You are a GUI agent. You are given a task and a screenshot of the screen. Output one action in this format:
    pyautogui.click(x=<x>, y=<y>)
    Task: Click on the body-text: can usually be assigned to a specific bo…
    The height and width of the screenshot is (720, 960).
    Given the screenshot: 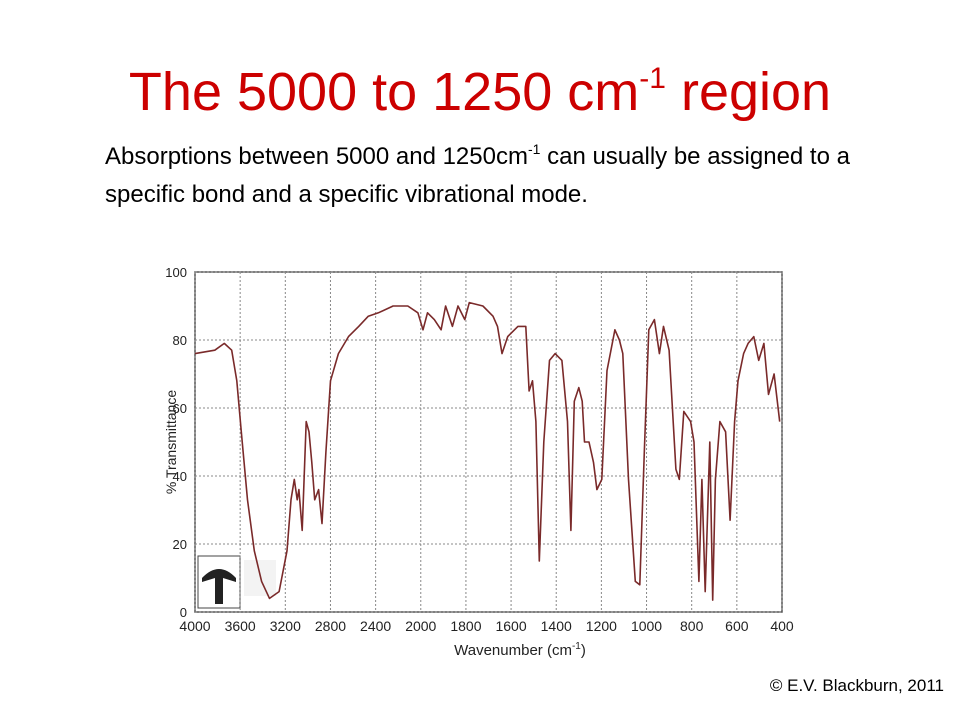 What is the action you would take?
    pyautogui.click(x=477, y=175)
    